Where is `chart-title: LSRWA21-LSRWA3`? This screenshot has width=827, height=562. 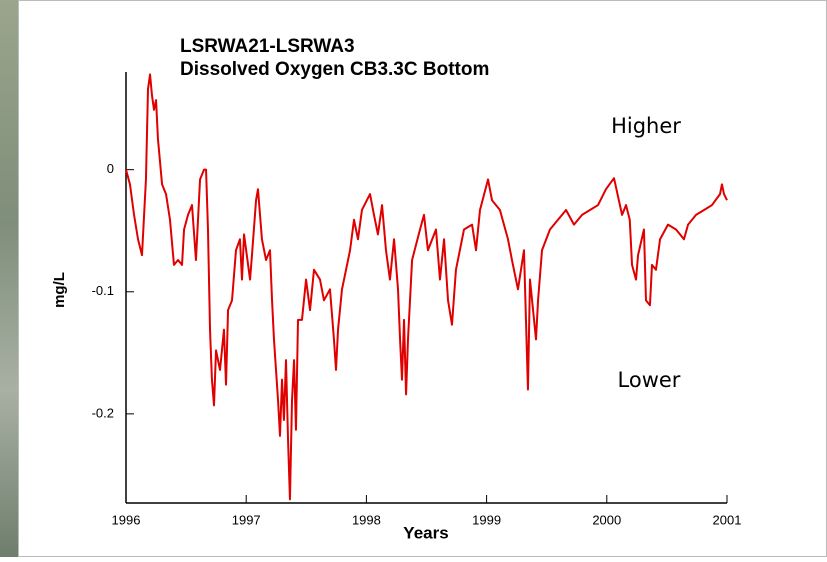
chart-title: LSRWA21-LSRWA3 is located at coordinates (267, 46).